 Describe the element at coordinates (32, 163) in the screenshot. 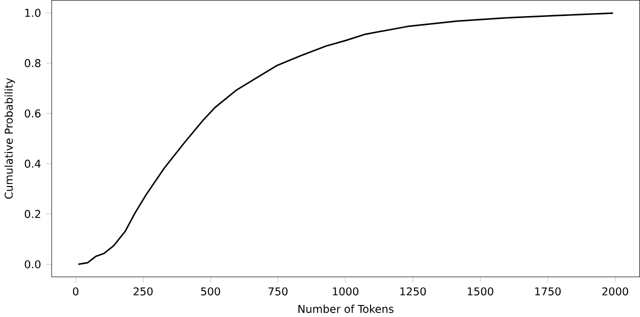

I see `y-tick-label: 0.4` at that location.